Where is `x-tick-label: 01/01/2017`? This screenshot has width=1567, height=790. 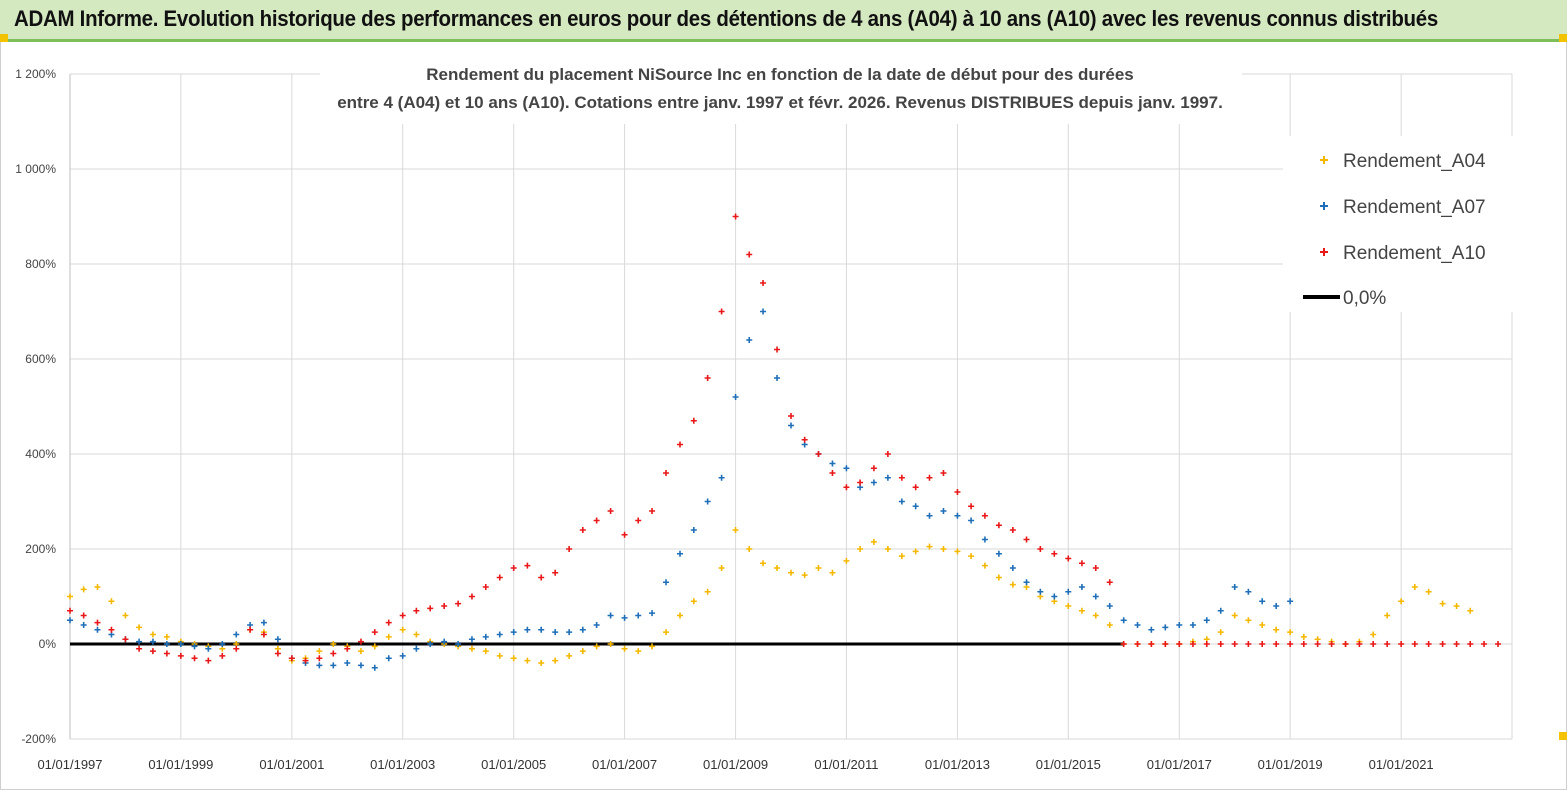 x-tick-label: 01/01/2017 is located at coordinates (1179, 764).